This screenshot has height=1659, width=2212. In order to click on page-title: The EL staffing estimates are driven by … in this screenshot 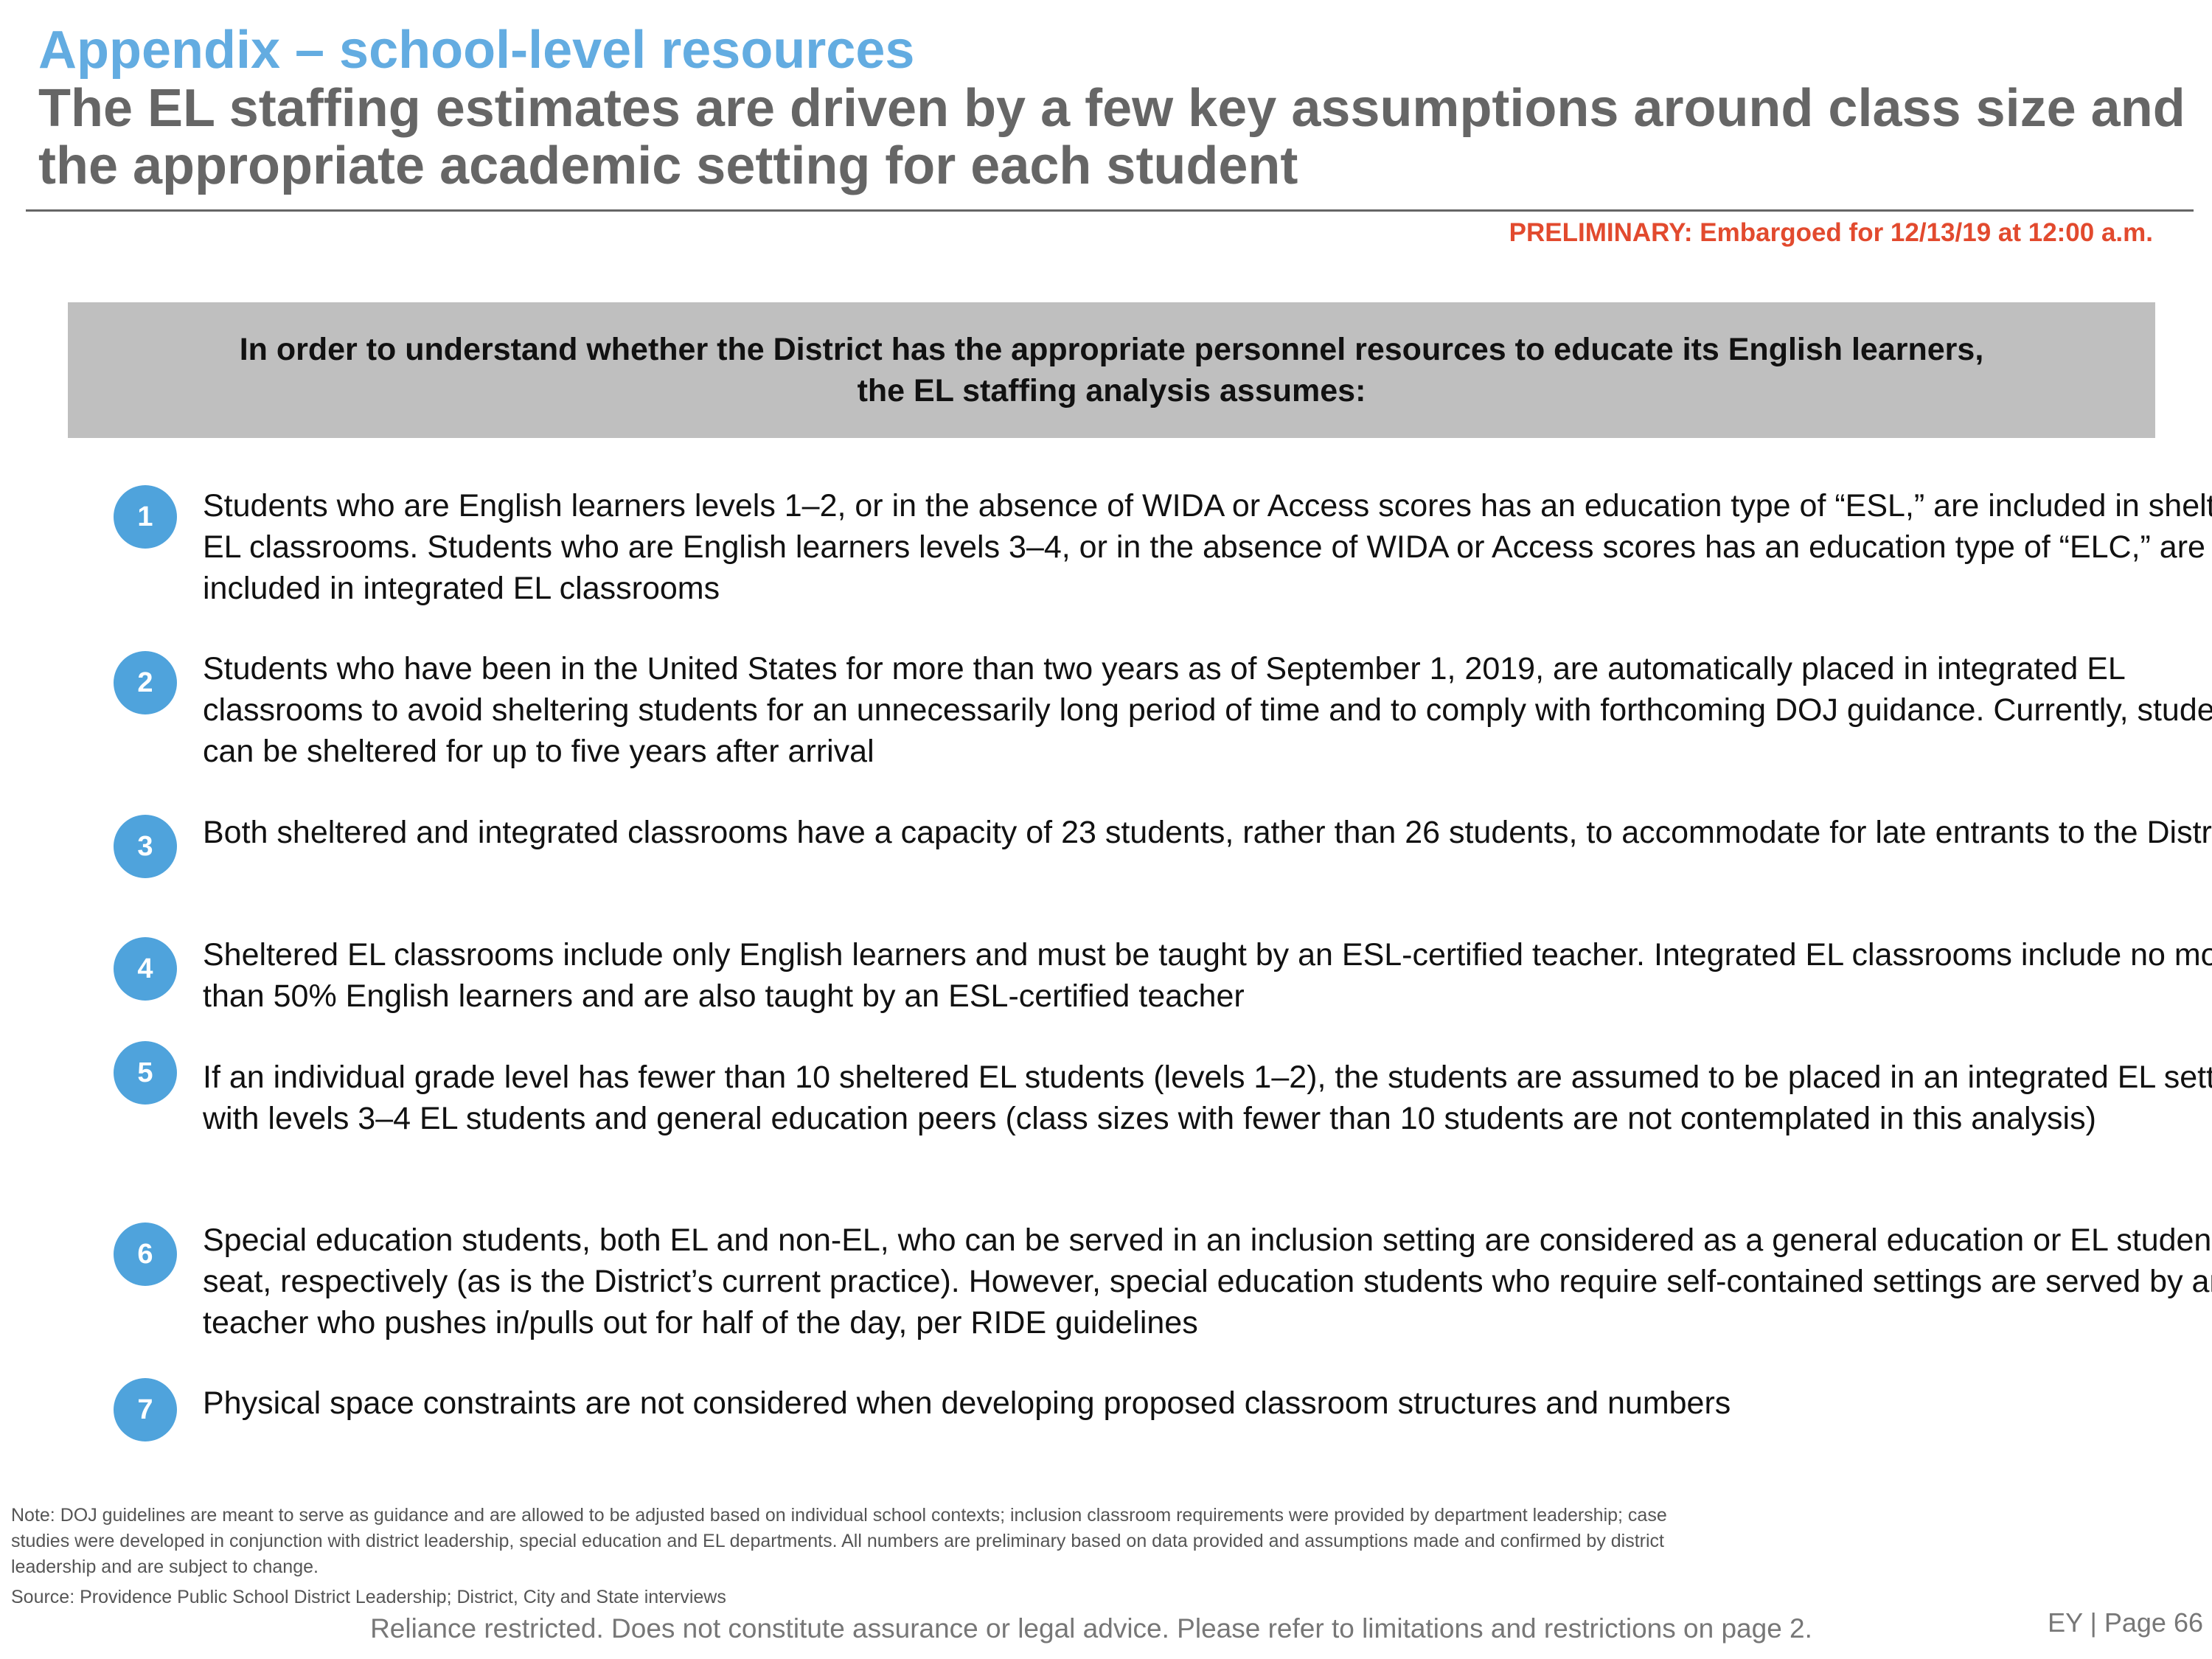, I will do `click(1111, 137)`.